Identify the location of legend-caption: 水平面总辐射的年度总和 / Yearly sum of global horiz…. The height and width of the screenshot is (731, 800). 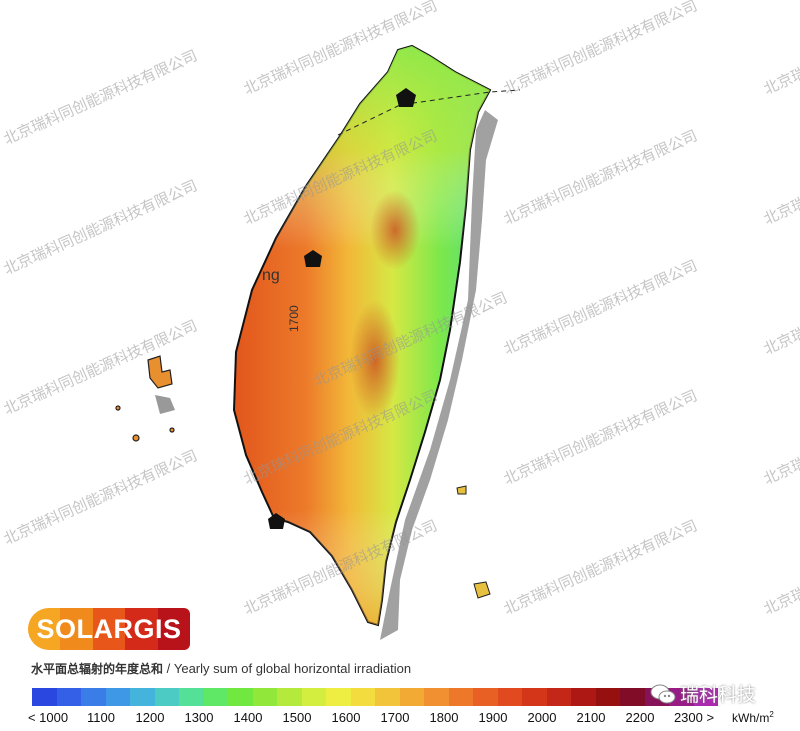
(221, 668).